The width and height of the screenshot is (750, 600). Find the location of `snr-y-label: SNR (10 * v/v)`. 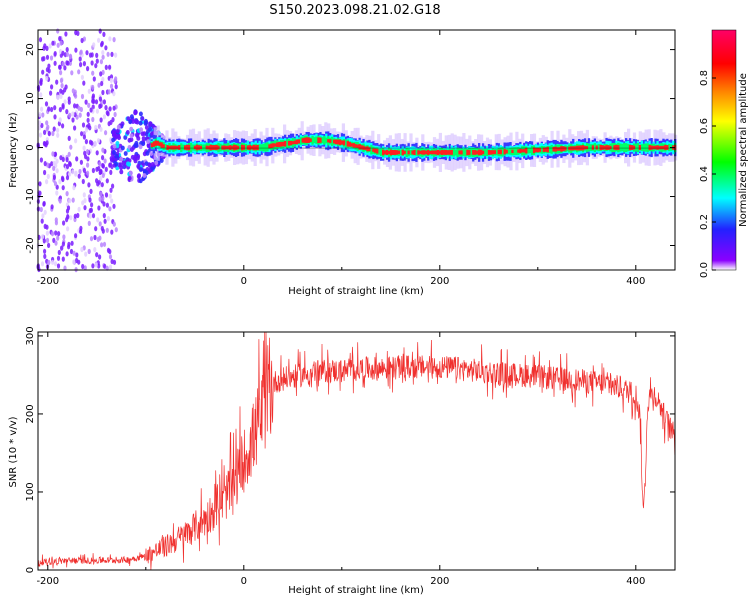

snr-y-label: SNR (10 * v/v) is located at coordinates (13, 451).